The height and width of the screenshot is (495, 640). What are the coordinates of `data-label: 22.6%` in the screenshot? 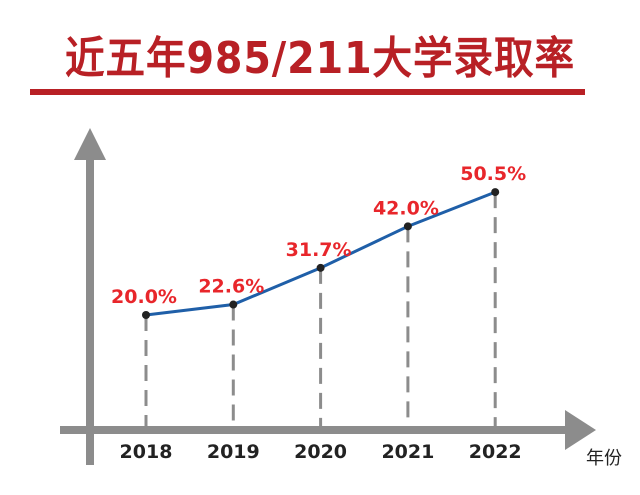 It's located at (231, 287).